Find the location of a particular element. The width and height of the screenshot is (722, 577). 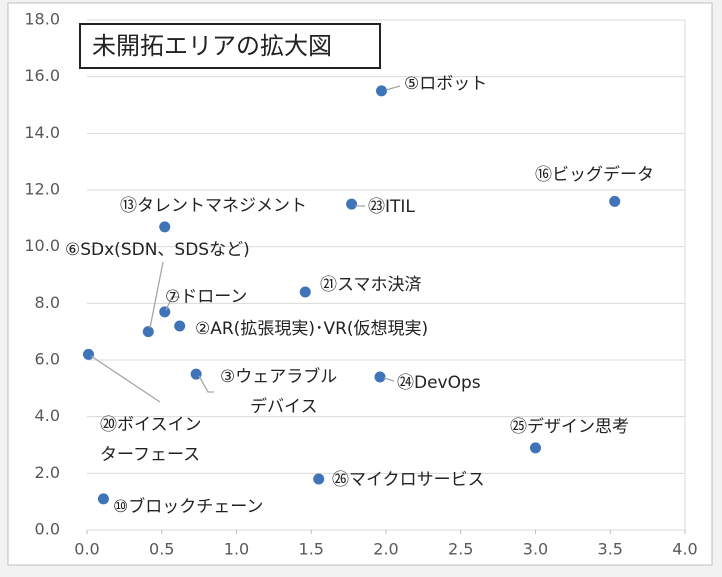

point-label: ㉑スマホ決済 is located at coordinates (371, 285).